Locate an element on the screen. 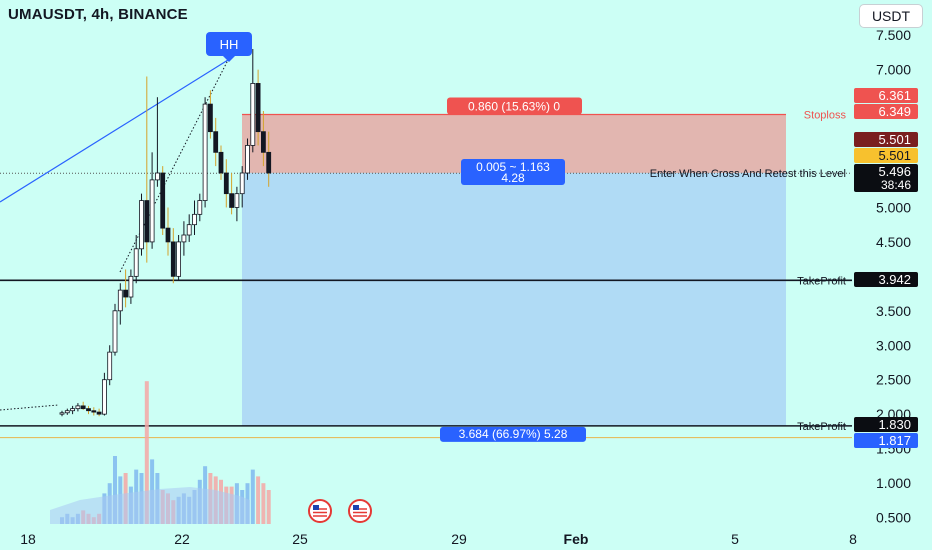  price-tag: 6.349 is located at coordinates (894, 111).